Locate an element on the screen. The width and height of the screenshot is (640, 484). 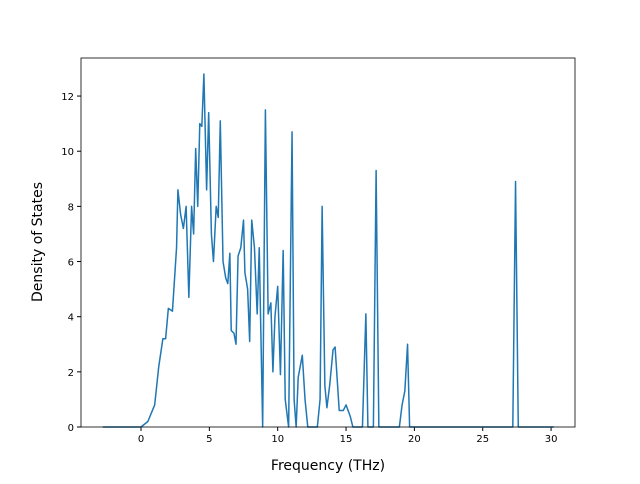
x-tick-label: 5 is located at coordinates (209, 439).